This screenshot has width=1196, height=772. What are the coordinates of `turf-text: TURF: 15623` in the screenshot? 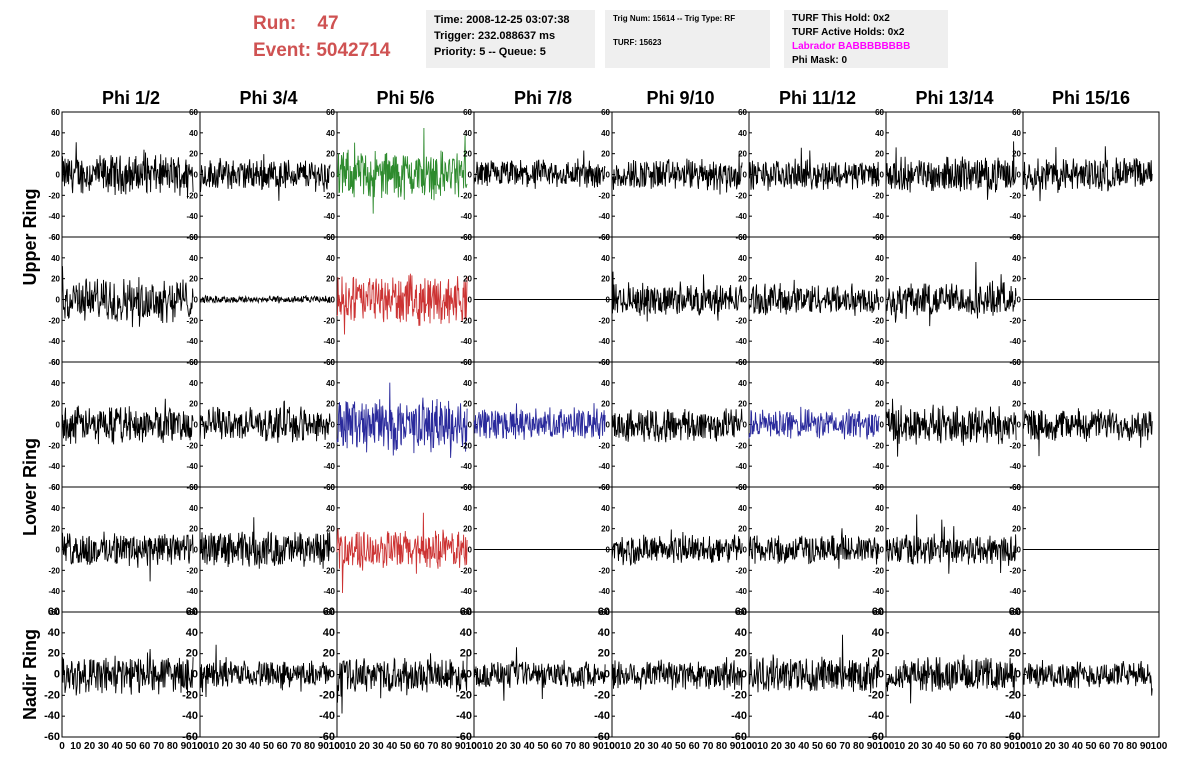 It's located at (637, 42).